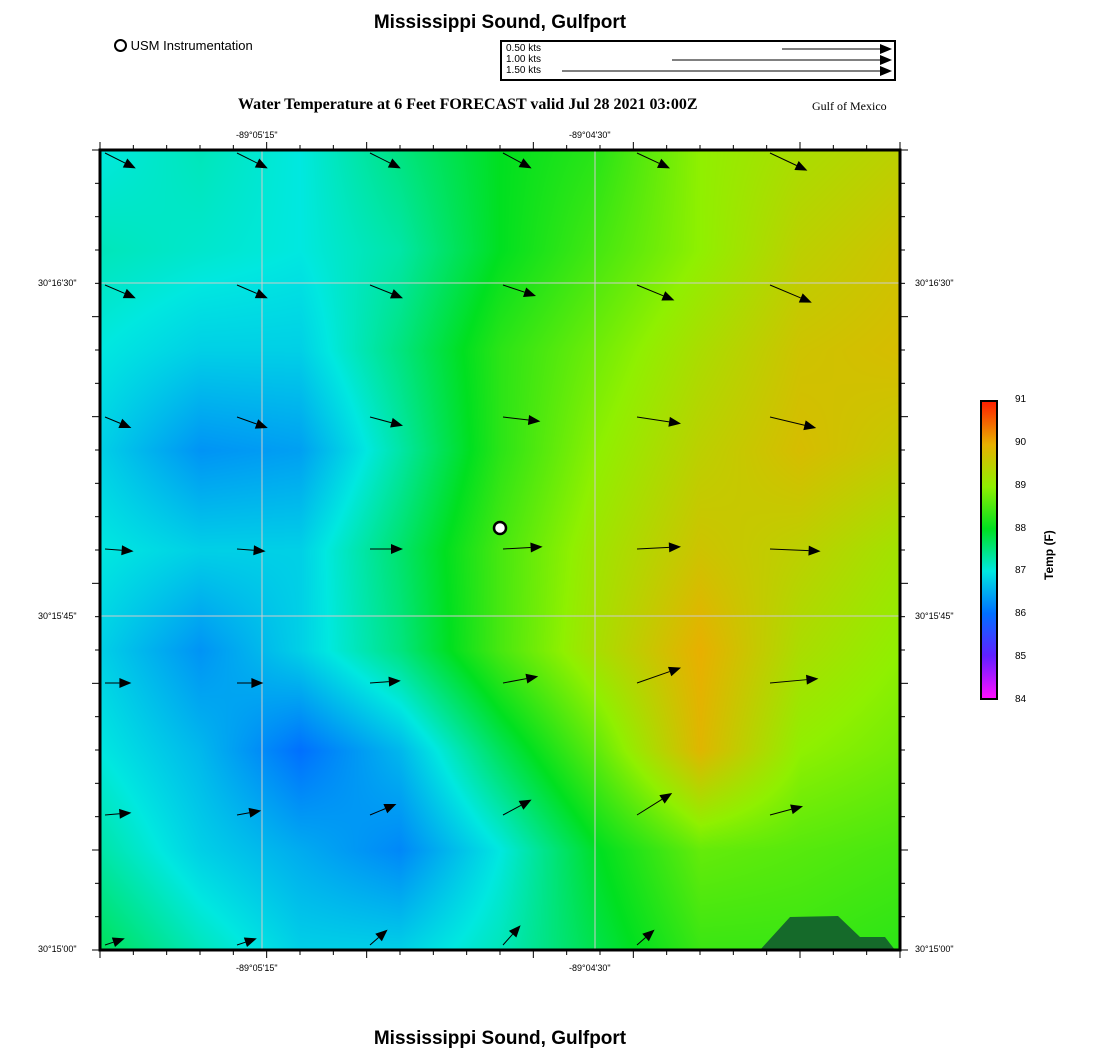 The image size is (1100, 1050). What do you see at coordinates (57, 949) in the screenshot?
I see `lat-label-left: 30°15'00"` at bounding box center [57, 949].